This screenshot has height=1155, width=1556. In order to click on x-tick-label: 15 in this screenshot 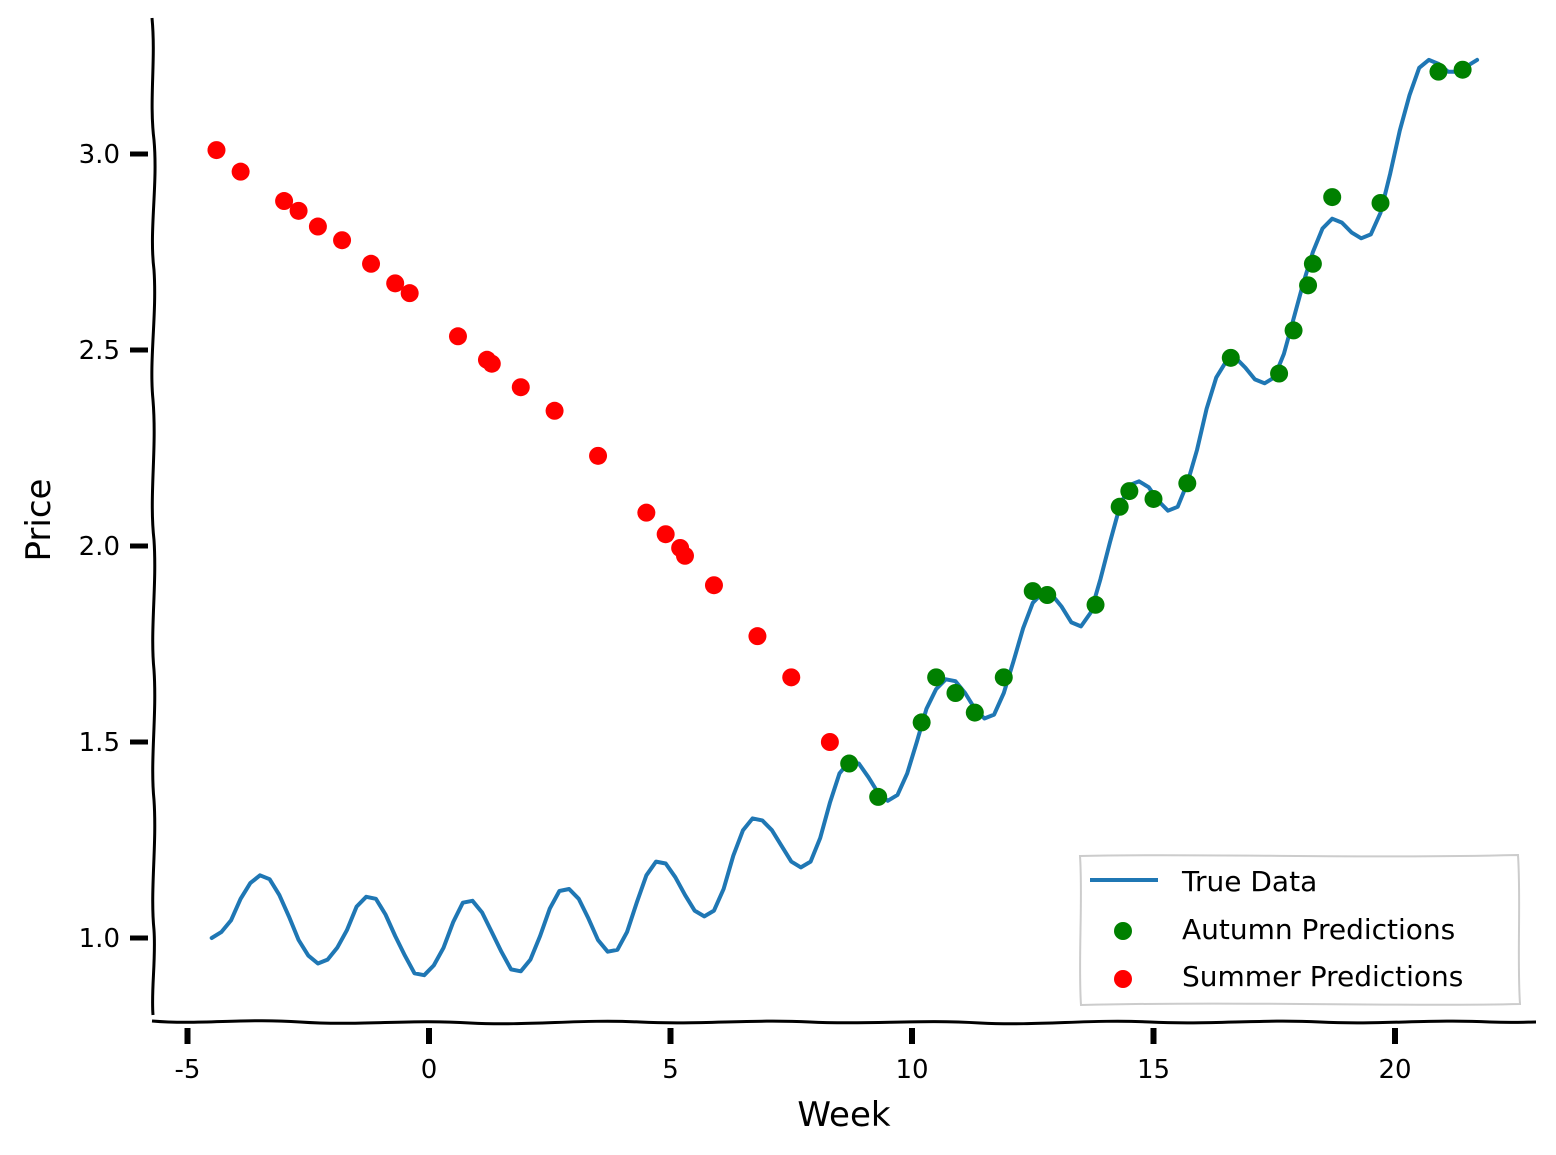, I will do `click(1153, 1070)`.